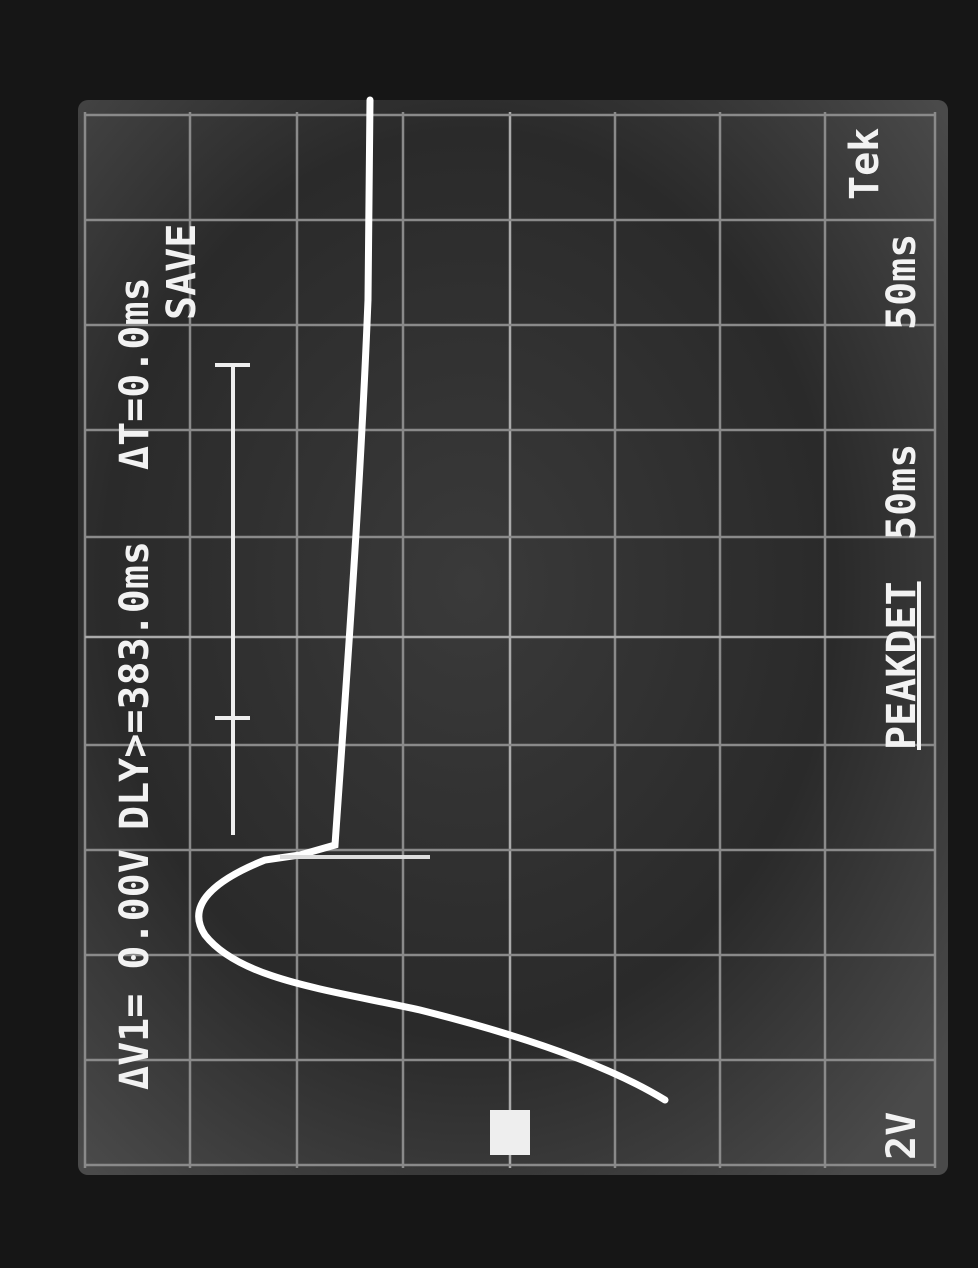 The width and height of the screenshot is (978, 1268). What do you see at coordinates (182, 272) in the screenshot?
I see `mode-readout: SAVE` at bounding box center [182, 272].